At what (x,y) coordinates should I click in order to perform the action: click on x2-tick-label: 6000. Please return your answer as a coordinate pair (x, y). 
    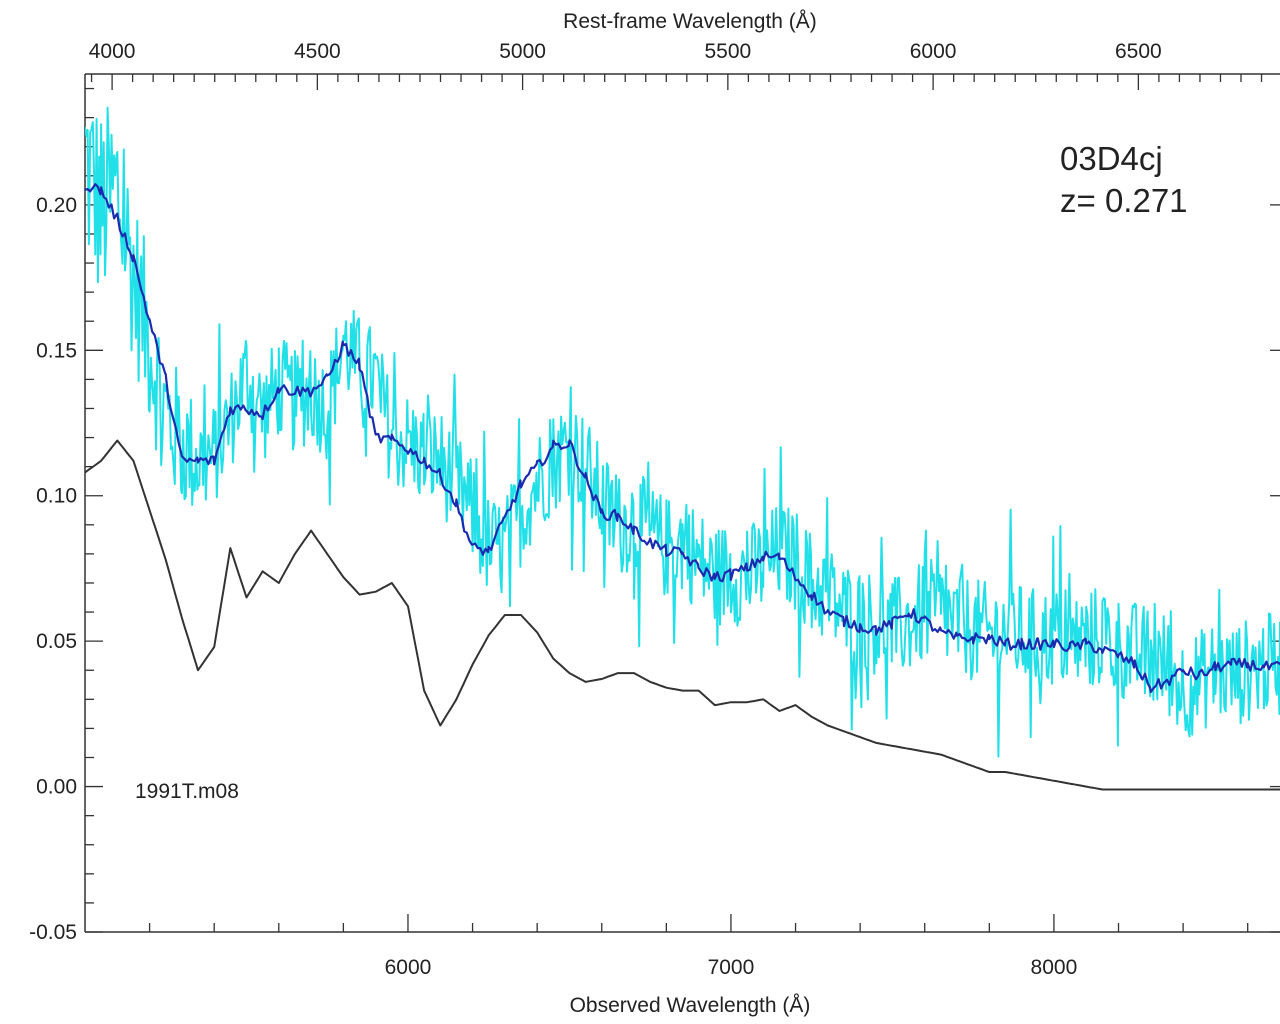
    Looking at the image, I should click on (933, 51).